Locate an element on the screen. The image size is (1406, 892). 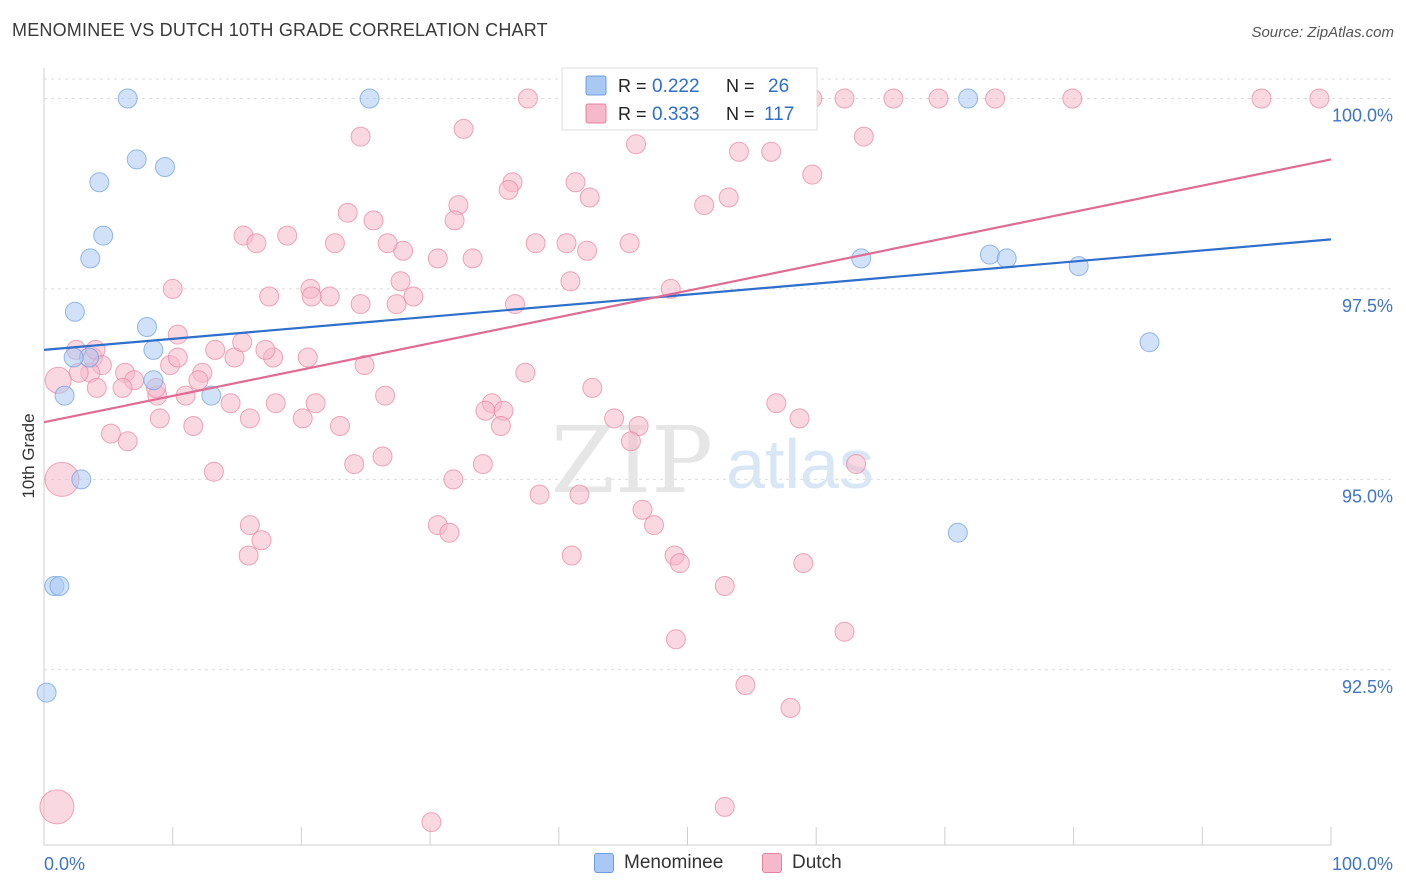
x-tick-labels: 0.0% 100.0% is located at coordinates (718, 864).